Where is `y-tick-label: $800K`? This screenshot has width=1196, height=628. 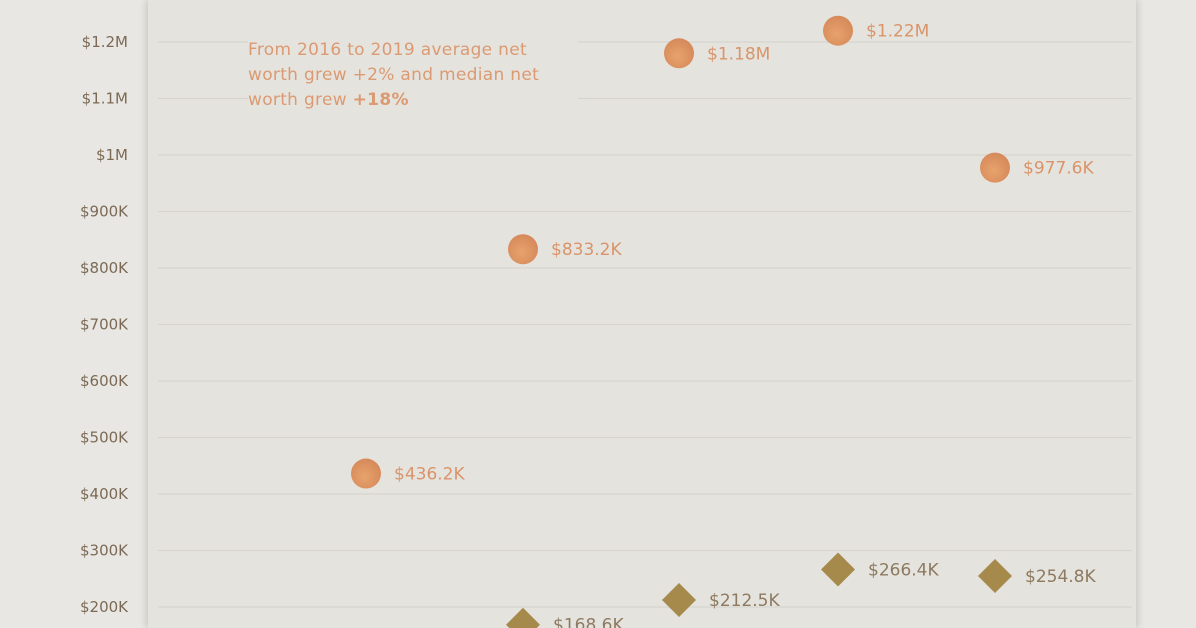
y-tick-label: $800K is located at coordinates (104, 268).